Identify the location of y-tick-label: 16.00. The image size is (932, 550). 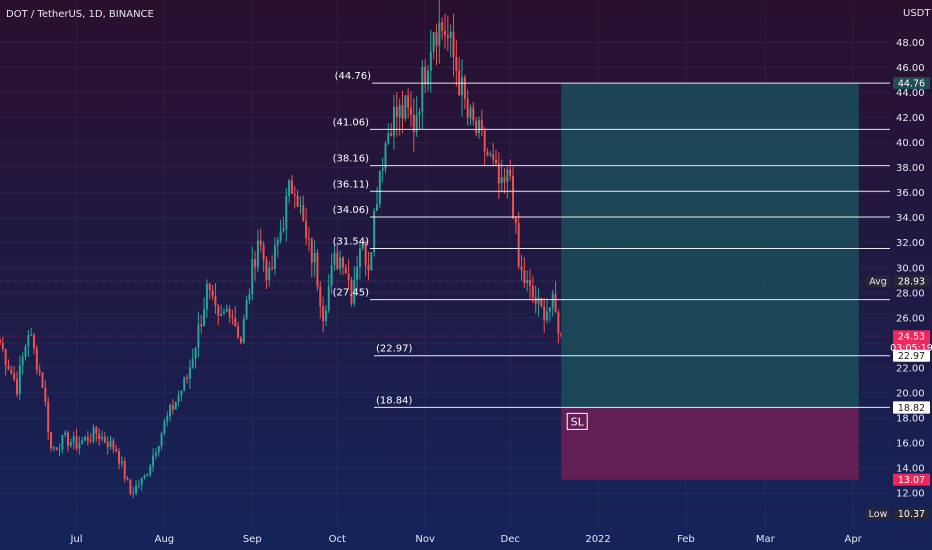
(910, 443).